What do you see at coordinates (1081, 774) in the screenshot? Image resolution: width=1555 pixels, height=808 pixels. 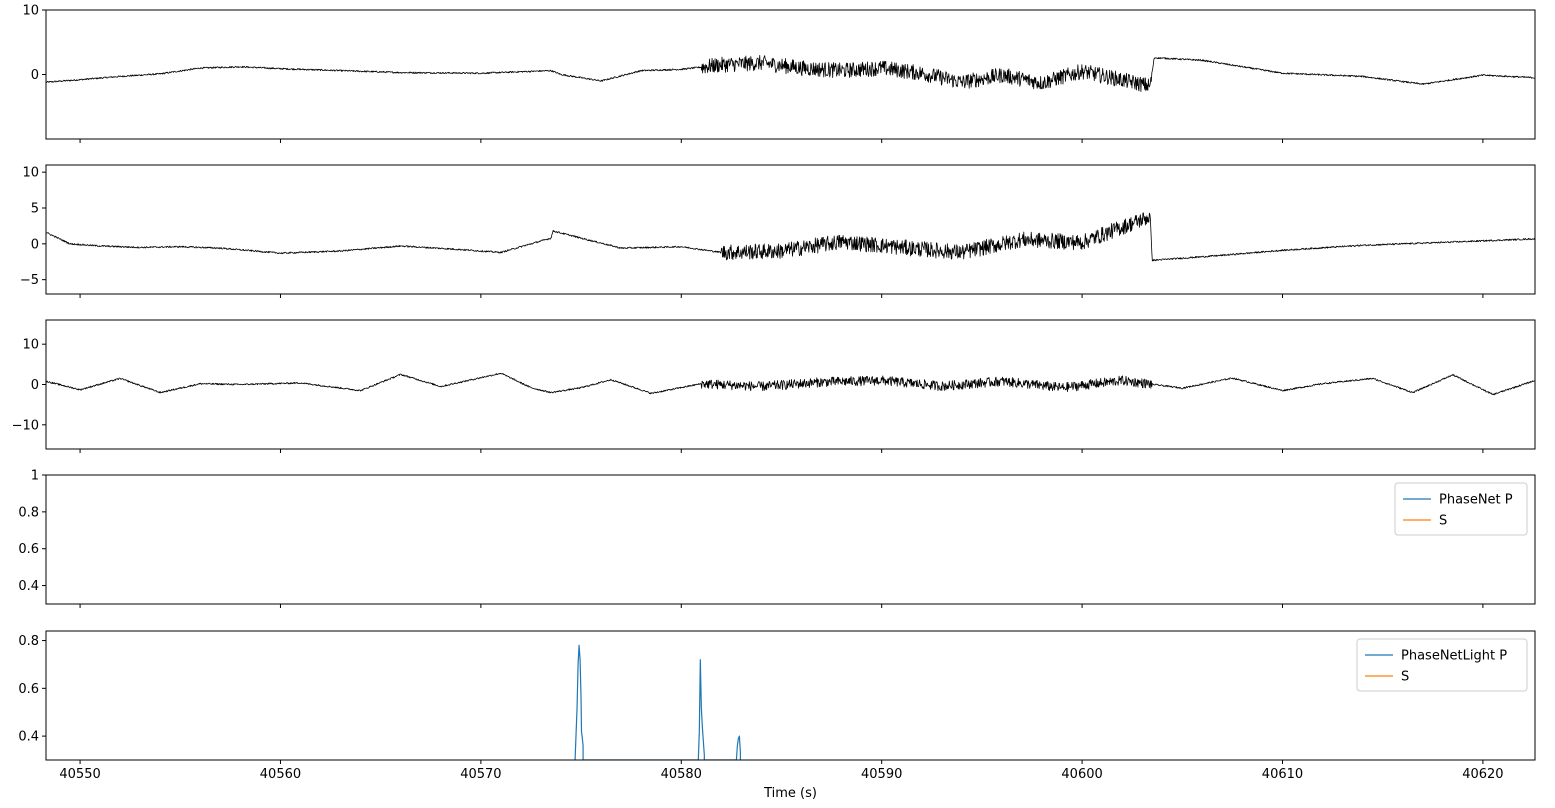 I see `x-tick-label: 40600` at bounding box center [1081, 774].